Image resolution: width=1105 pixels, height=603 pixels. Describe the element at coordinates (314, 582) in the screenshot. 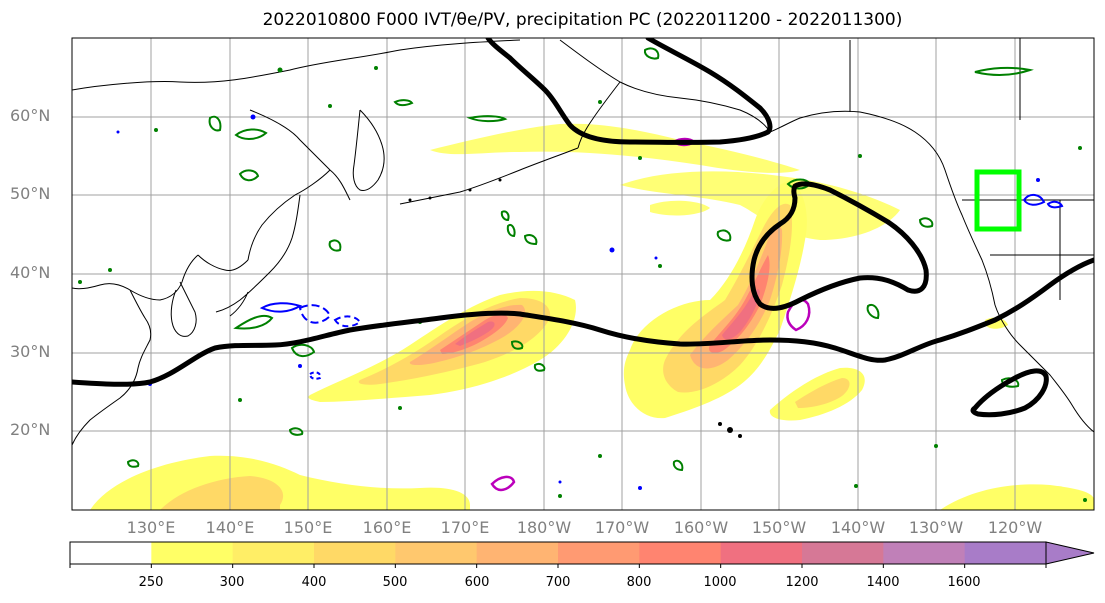

I see `colorbar-label: 400` at that location.